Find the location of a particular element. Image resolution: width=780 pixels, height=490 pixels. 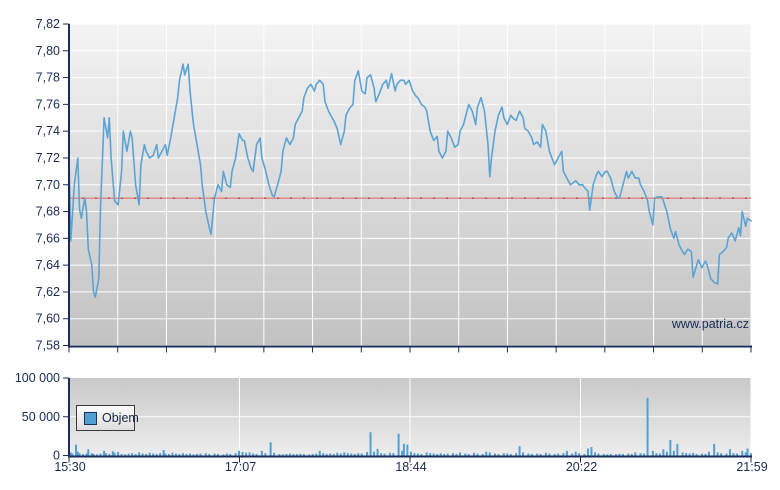

y-axis-label: 0 is located at coordinates (56, 456).